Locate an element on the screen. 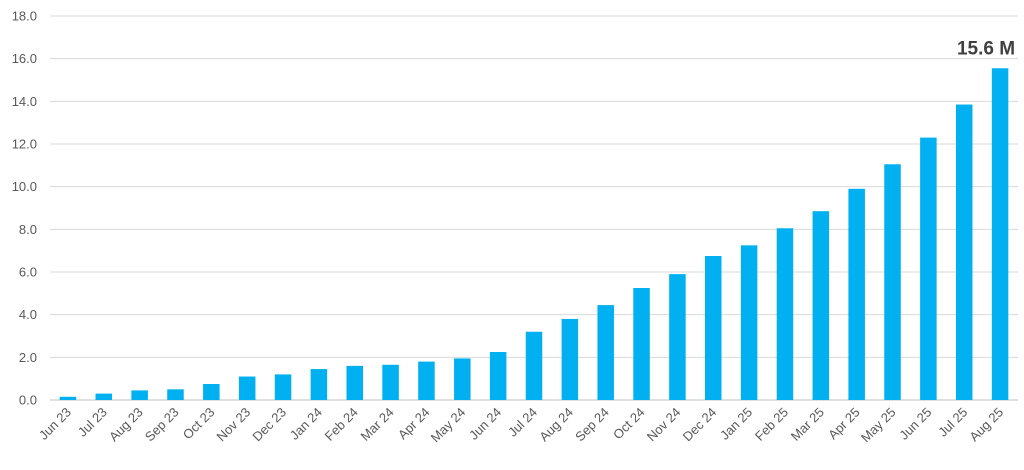 The width and height of the screenshot is (1024, 470). x-tick-label: Mar 24 is located at coordinates (376, 424).